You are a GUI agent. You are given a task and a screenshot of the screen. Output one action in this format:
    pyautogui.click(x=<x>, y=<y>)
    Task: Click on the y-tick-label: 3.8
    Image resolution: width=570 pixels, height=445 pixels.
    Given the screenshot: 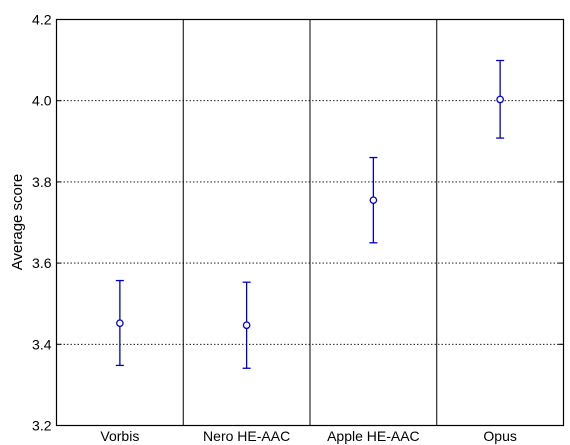 What is the action you would take?
    pyautogui.click(x=42, y=182)
    